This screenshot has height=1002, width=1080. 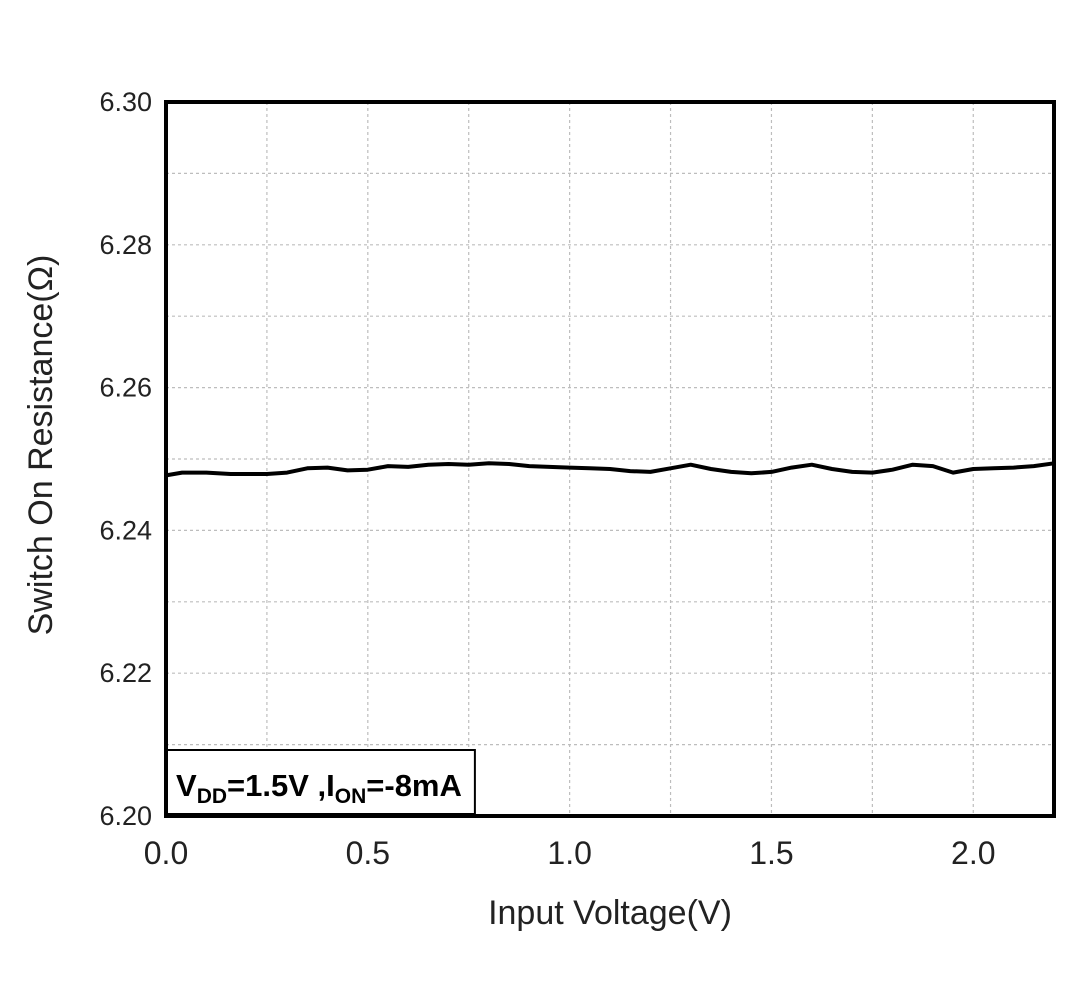 I want to click on x-tick-labels: 0.0 0.5 1.0 1.5 2.0, so click(x=570, y=853).